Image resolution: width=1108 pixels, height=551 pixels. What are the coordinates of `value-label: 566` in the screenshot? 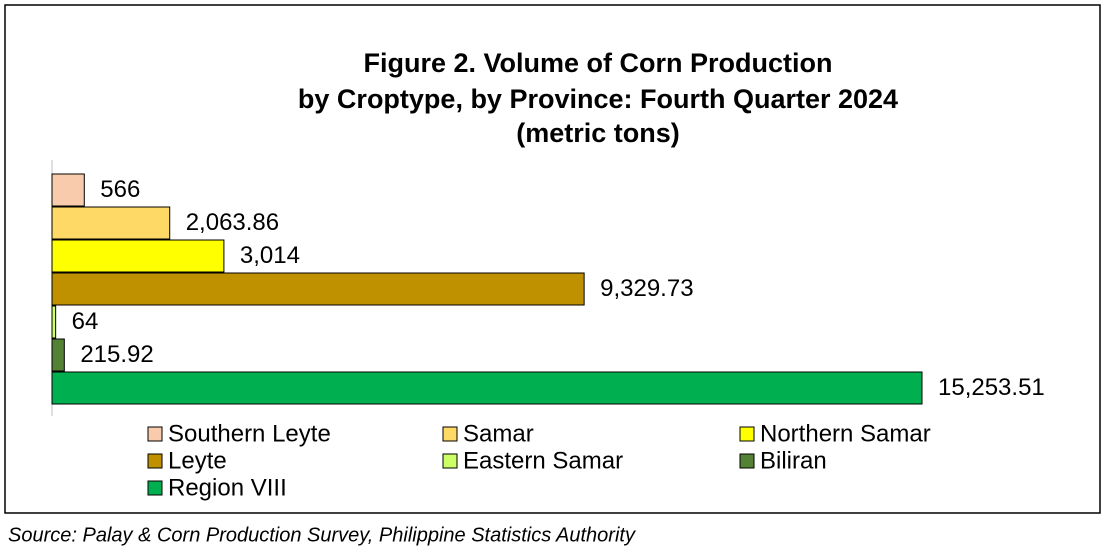 It's located at (120, 189).